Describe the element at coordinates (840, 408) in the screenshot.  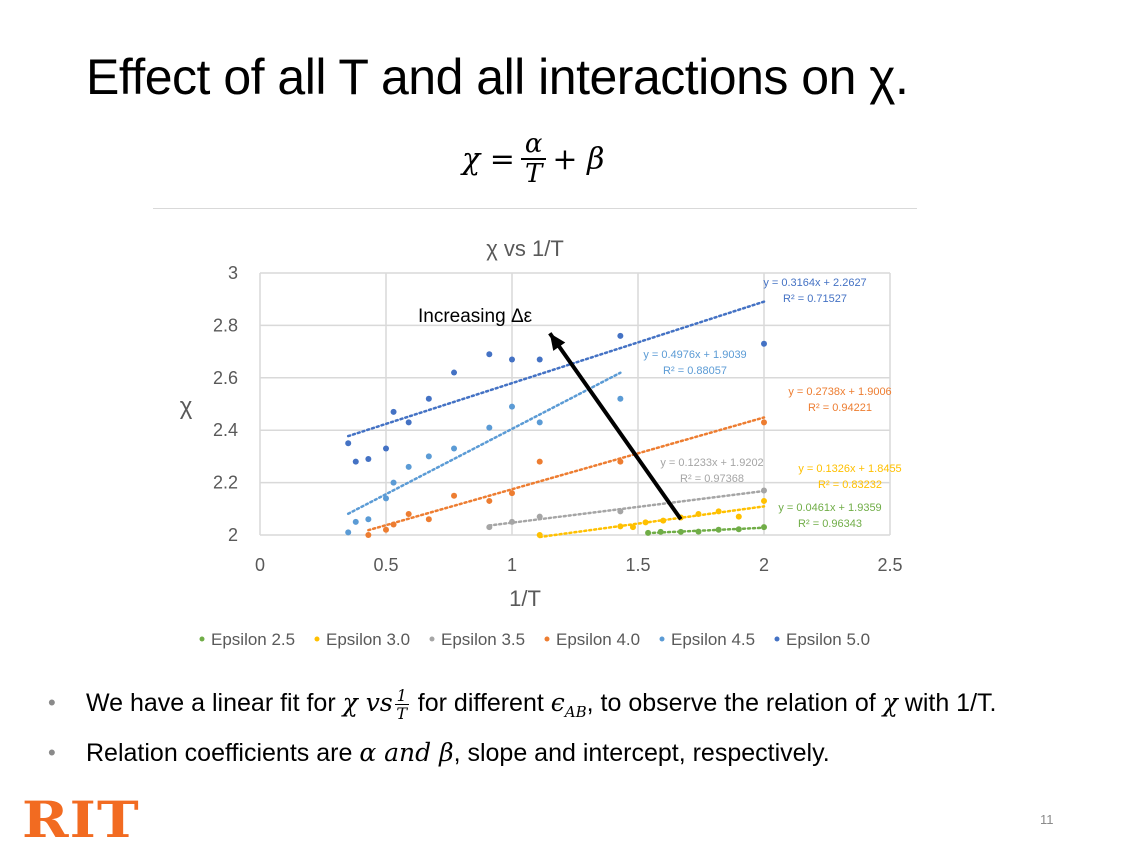
I see `trendline-r-squared: R² = 0.94221` at that location.